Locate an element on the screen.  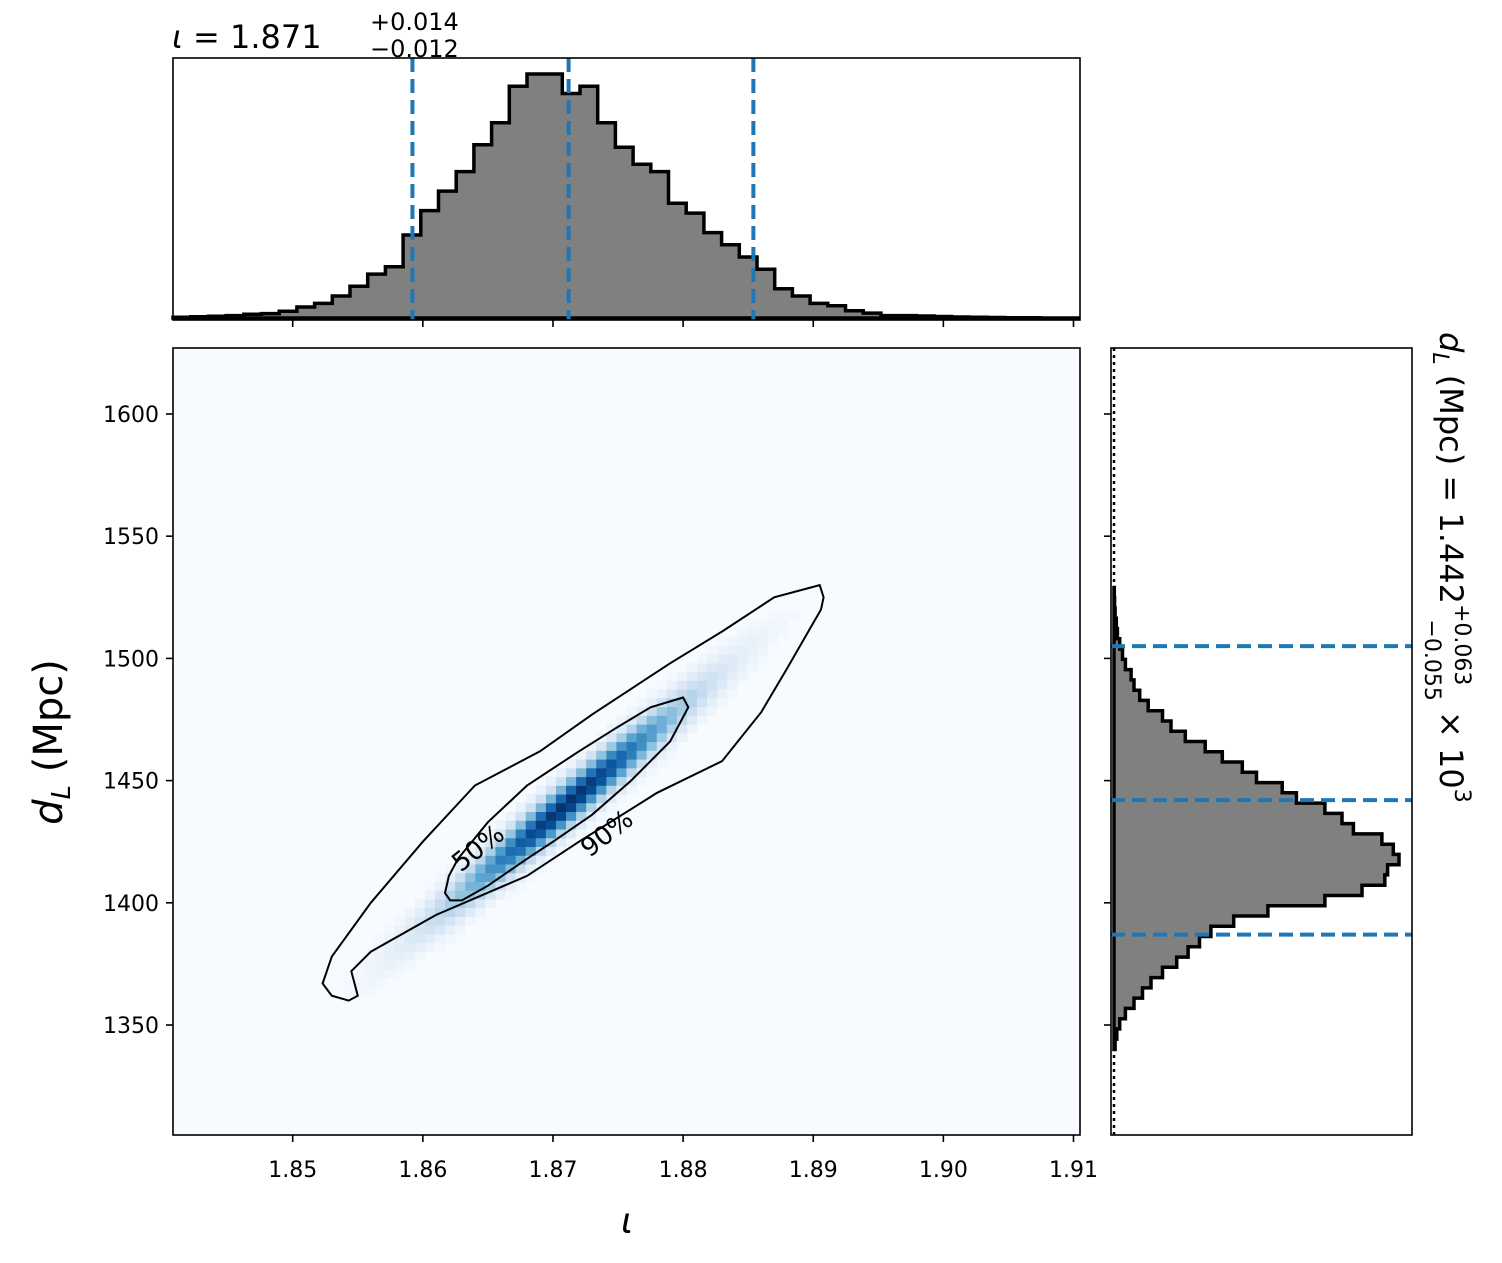
y-axis-label-main: d is located at coordinates (49, 812).